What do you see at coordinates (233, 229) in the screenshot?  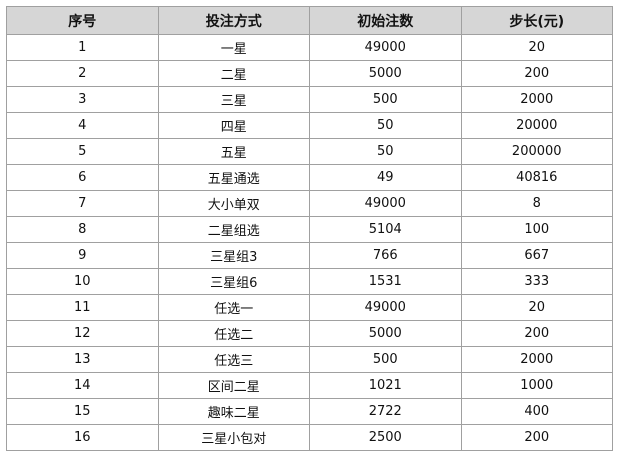 I see `cell-bet-type: 二星组选` at bounding box center [233, 229].